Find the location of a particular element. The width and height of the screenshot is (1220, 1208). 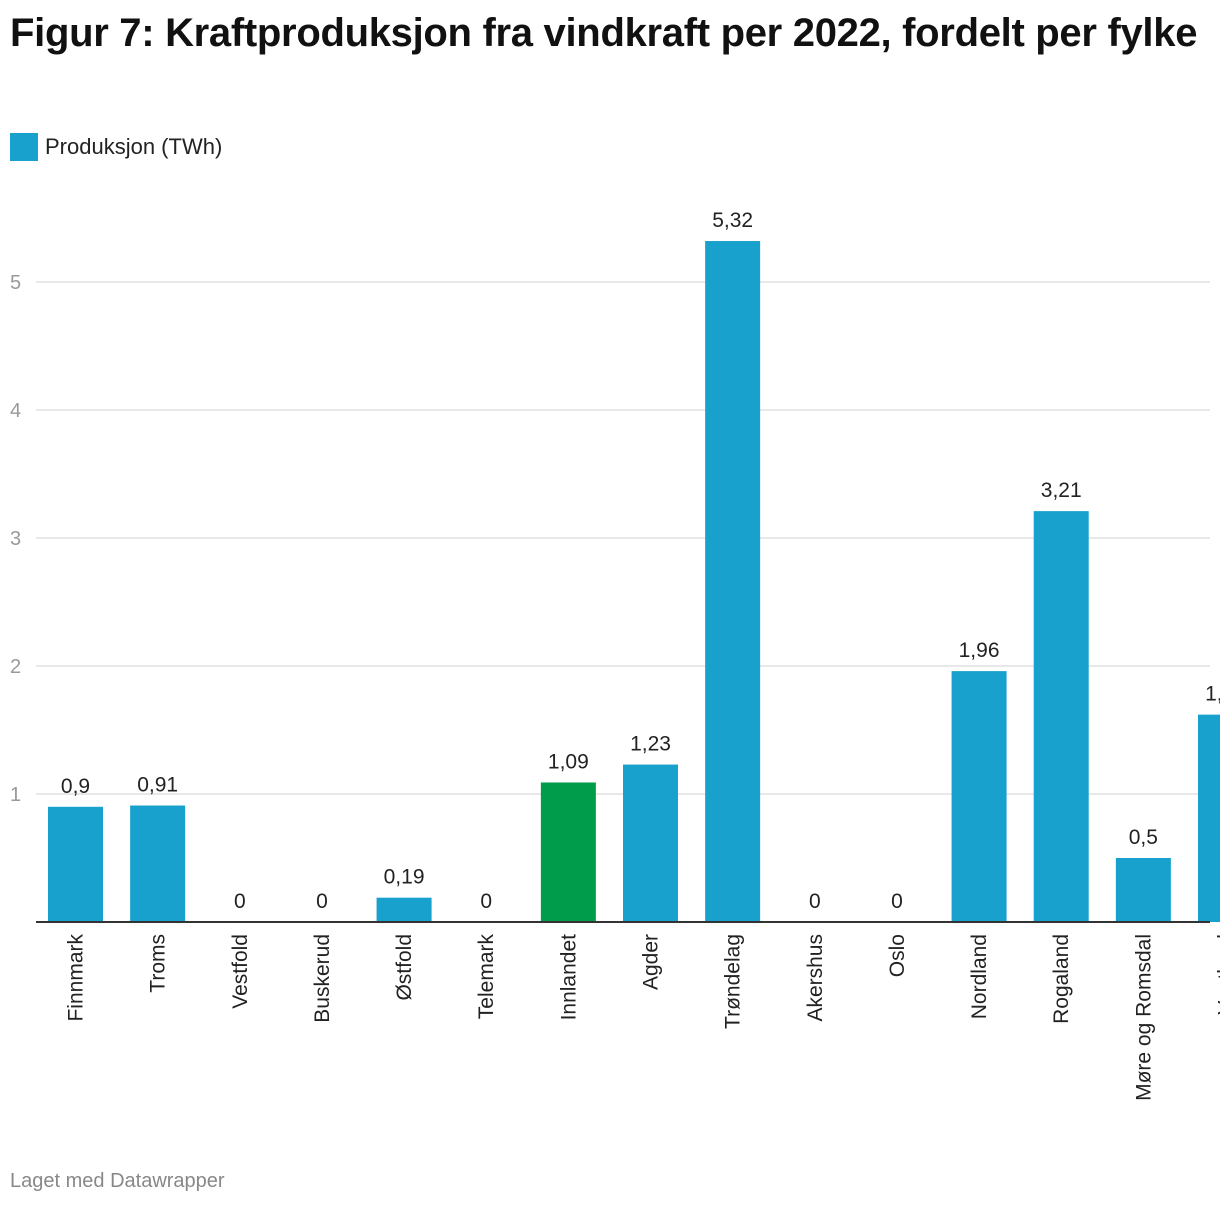

legend: Produksjon (TWh) is located at coordinates (116, 147).